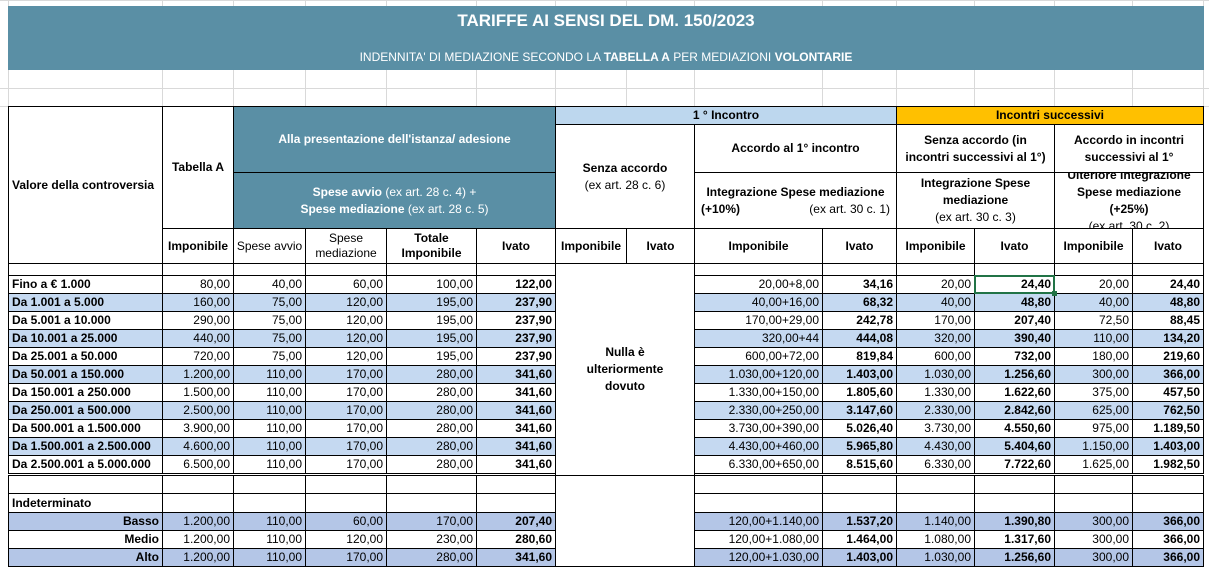 The width and height of the screenshot is (1209, 571). I want to click on cell-line: 444,08, so click(874, 338).